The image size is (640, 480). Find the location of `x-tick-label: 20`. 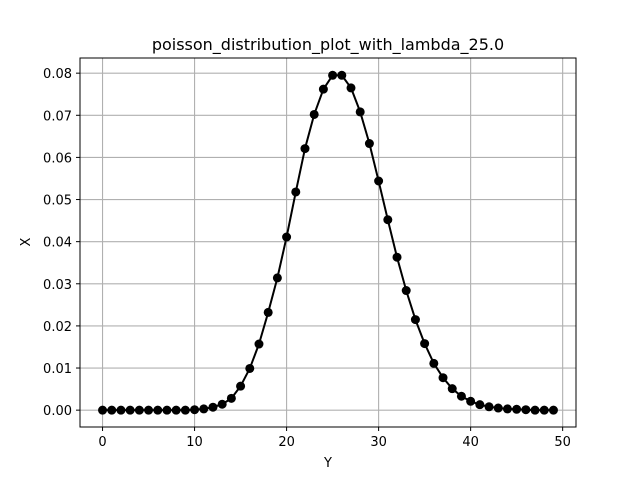

x-tick-label: 20 is located at coordinates (286, 442).